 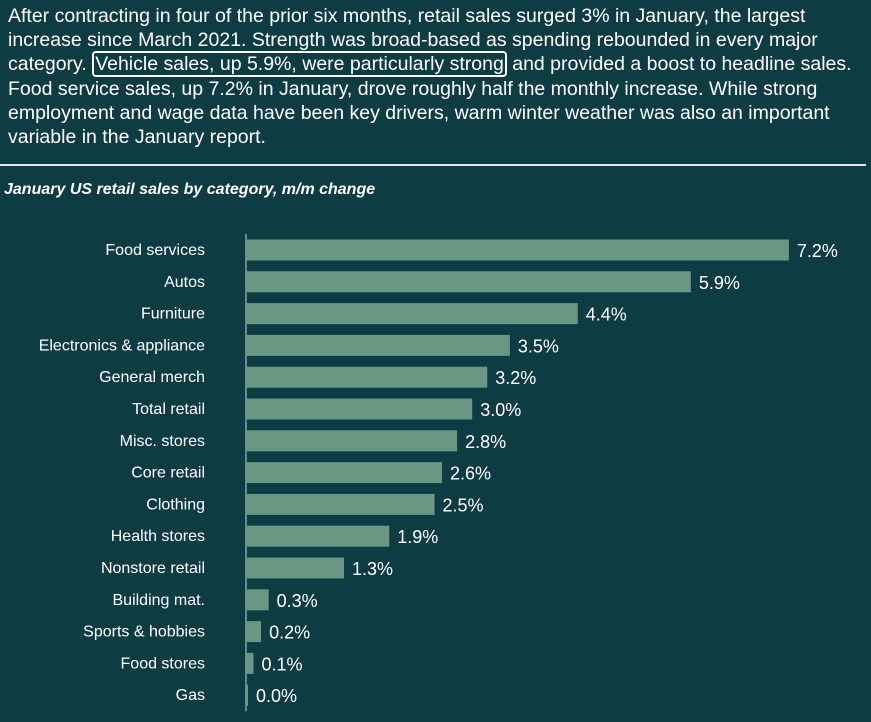 I want to click on value-label: 7.2%, so click(x=817, y=251).